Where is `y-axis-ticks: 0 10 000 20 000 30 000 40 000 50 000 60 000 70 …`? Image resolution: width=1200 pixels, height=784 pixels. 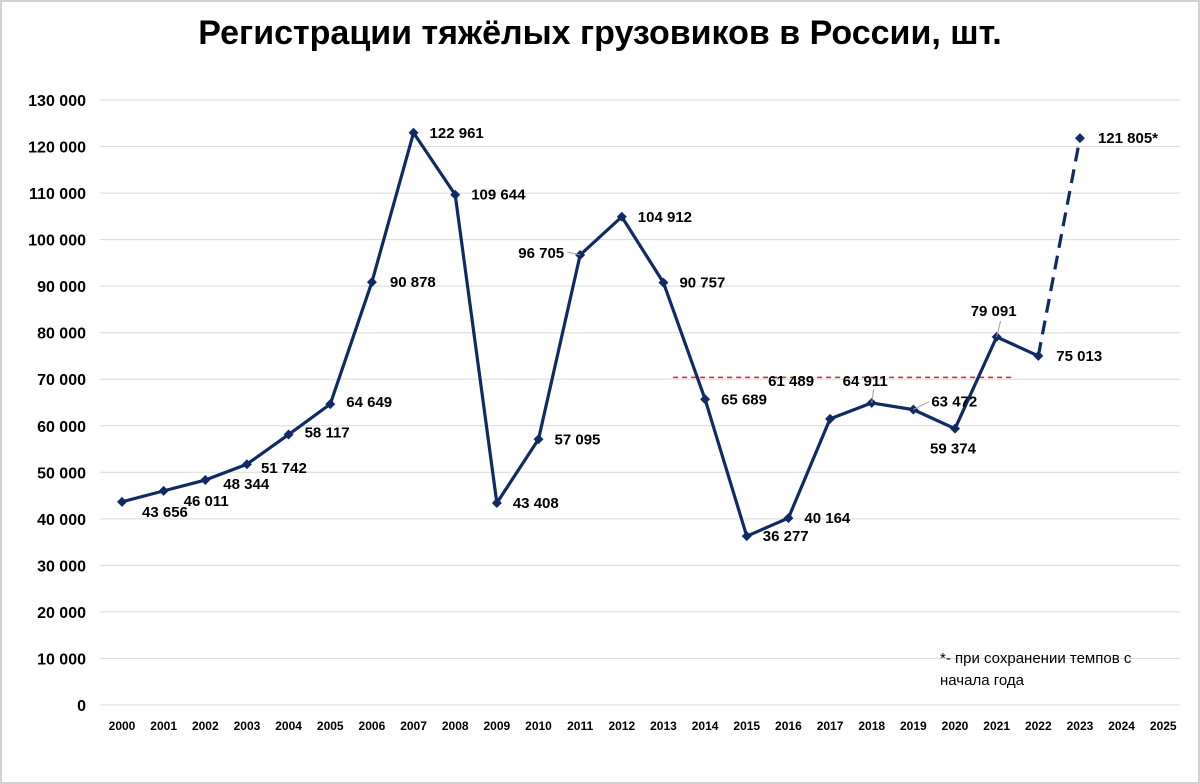 y-axis-ticks: 0 10 000 20 000 30 000 40 000 50 000 60 000 70 … is located at coordinates (57, 404).